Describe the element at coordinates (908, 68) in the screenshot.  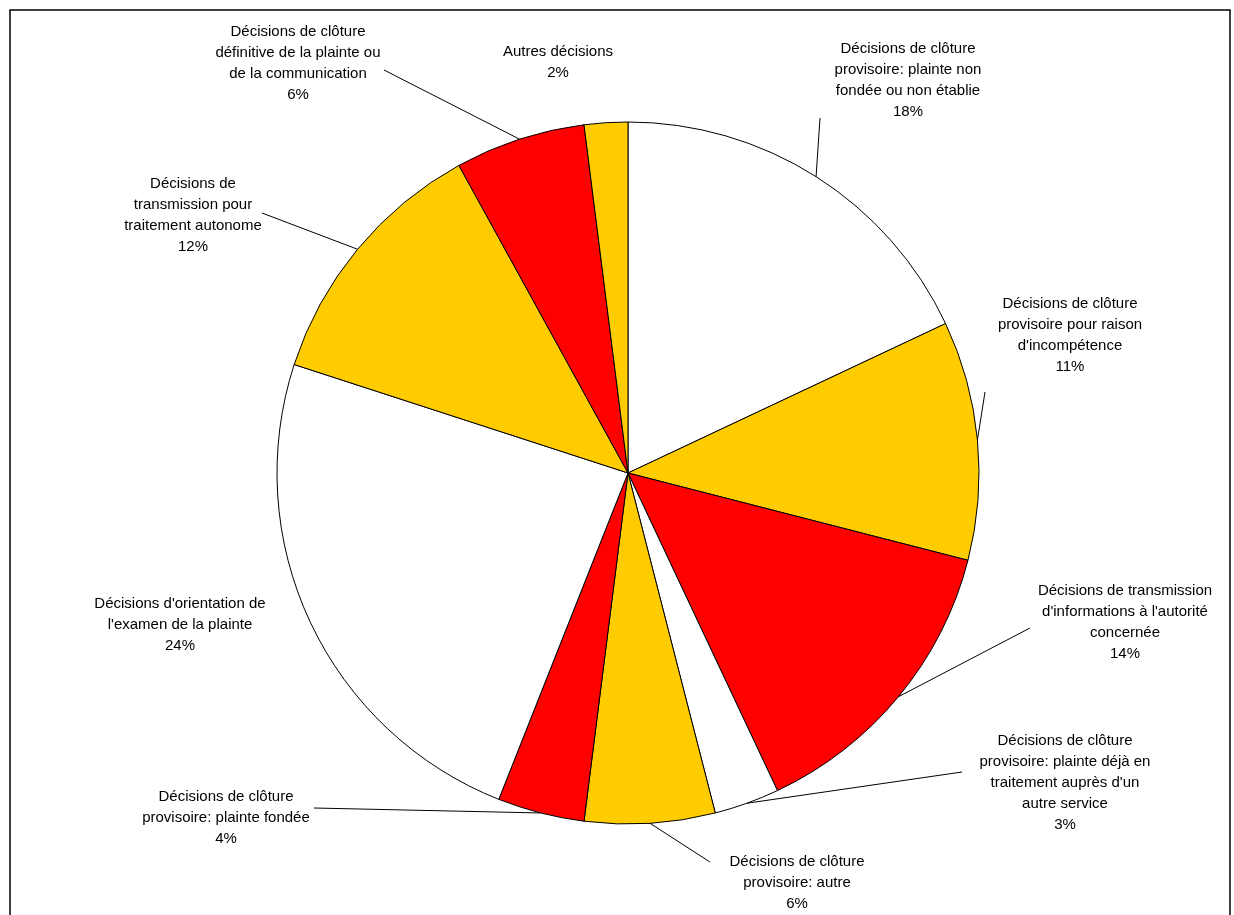
I see `slice-label: Décisions de clôture provisoire: plainte non fondée ou non établie` at that location.